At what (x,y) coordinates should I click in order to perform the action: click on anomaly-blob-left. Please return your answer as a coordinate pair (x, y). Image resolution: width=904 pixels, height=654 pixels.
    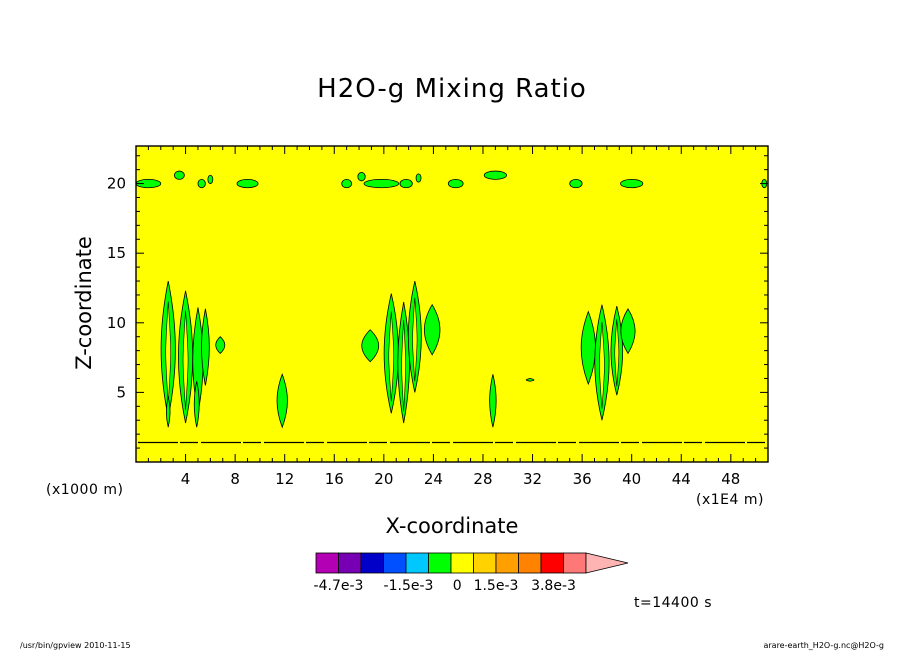
    Looking at the image, I should click on (220, 345).